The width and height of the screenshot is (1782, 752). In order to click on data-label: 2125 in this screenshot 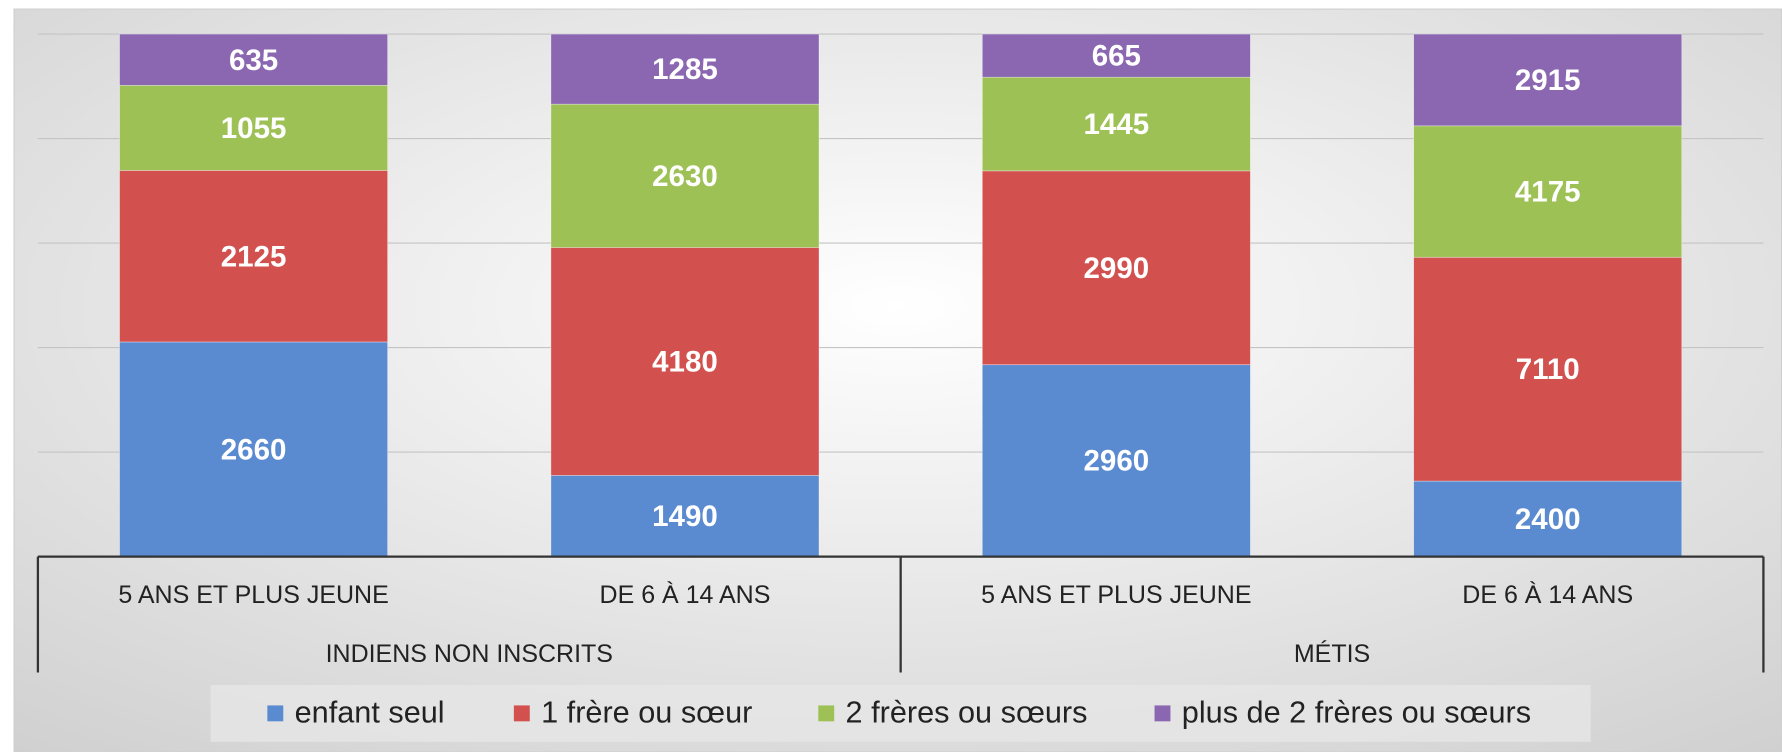, I will do `click(254, 256)`.